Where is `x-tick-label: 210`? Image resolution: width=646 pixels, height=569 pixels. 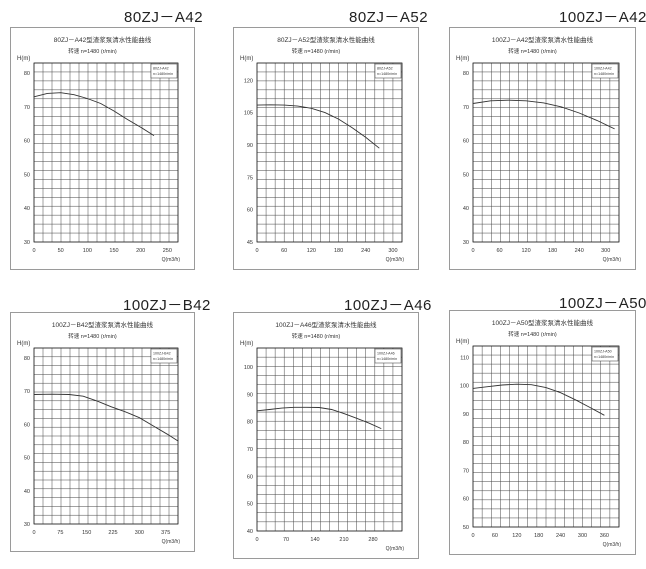 x-tick-label: 210 is located at coordinates (343, 540).